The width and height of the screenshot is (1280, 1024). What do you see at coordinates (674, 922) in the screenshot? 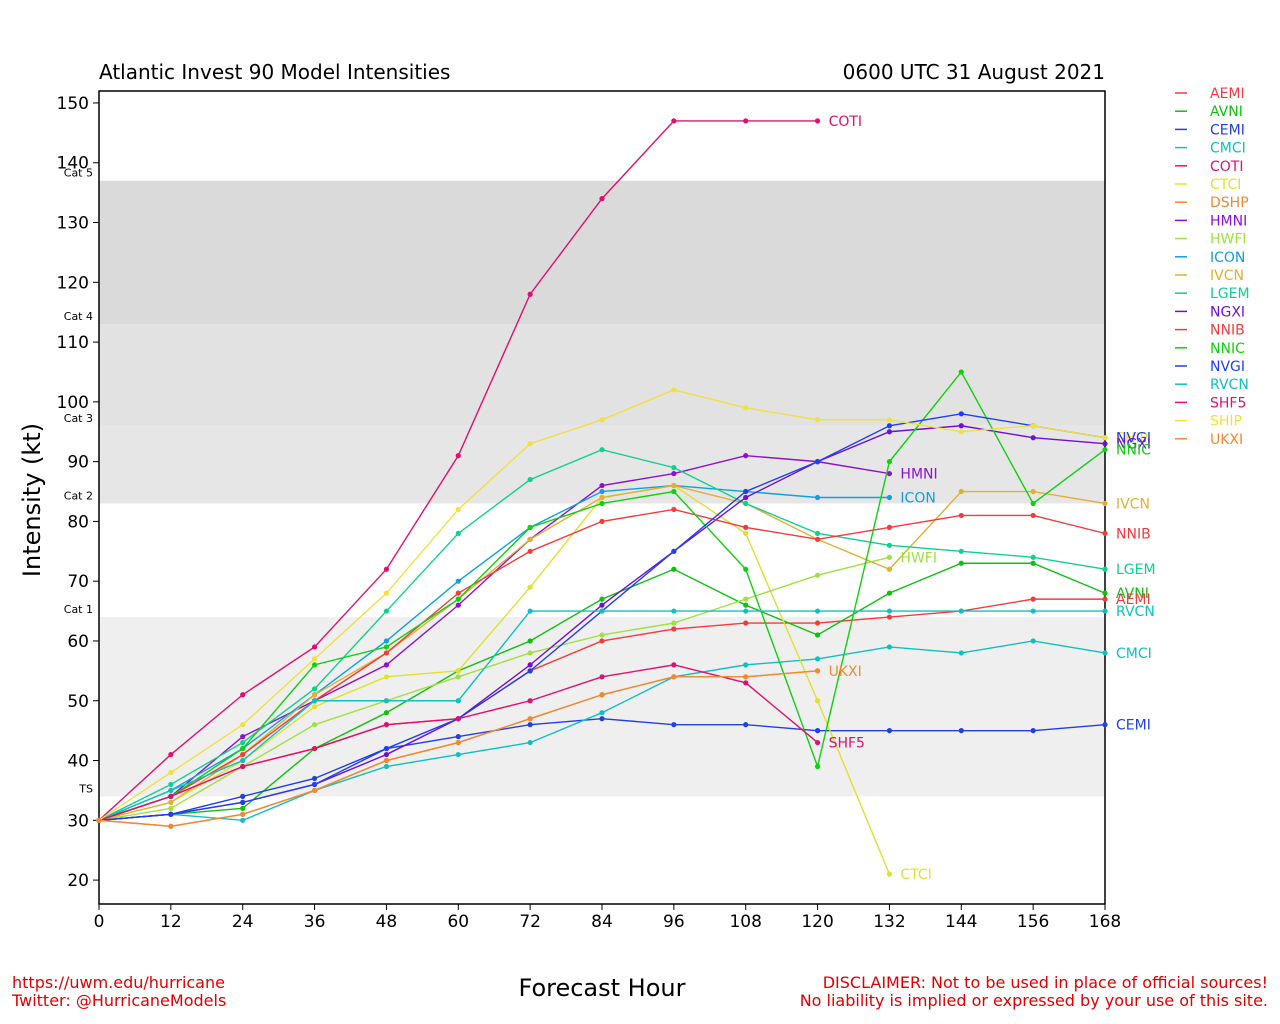
I see `x-tick-label: 96` at bounding box center [674, 922].